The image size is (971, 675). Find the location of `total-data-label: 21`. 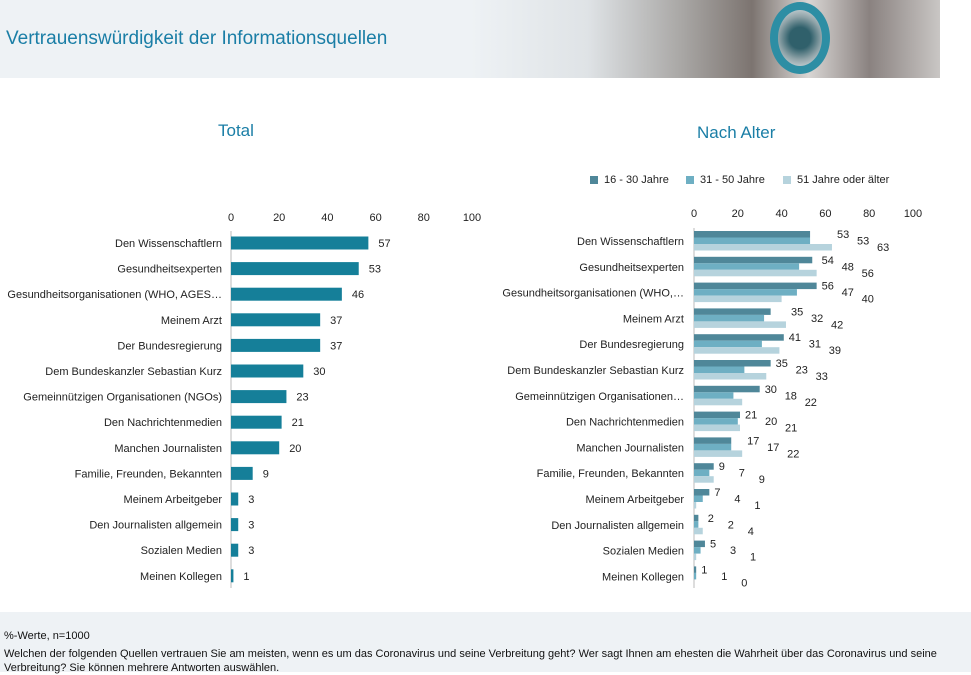

total-data-label: 21 is located at coordinates (298, 423).